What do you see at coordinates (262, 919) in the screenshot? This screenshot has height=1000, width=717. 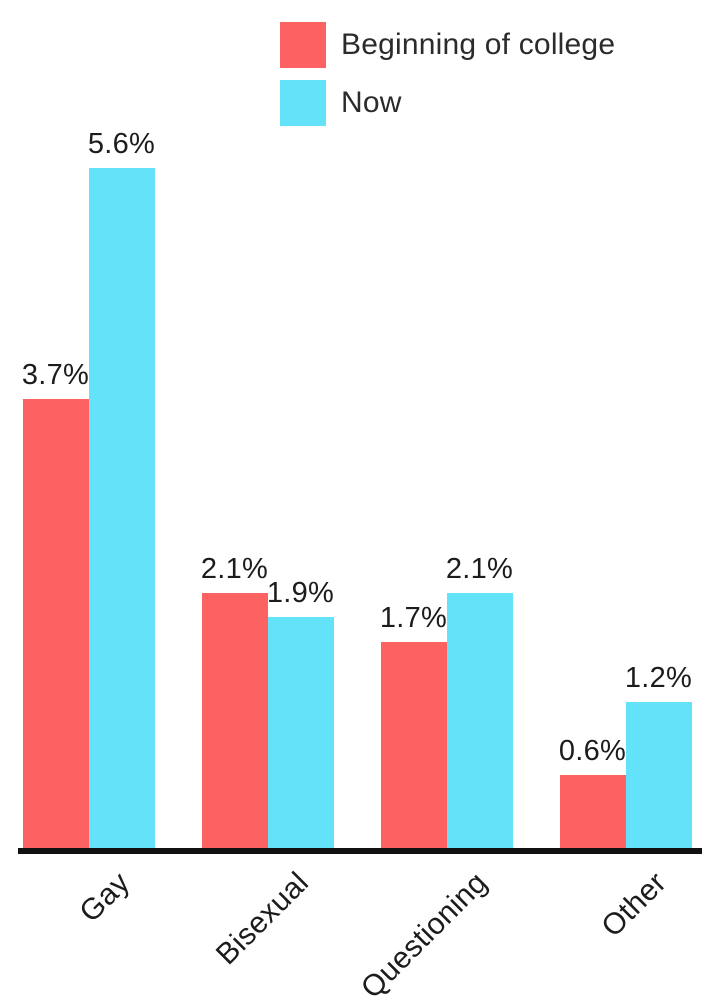 I see `category-label-bisexual: Bisexual` at bounding box center [262, 919].